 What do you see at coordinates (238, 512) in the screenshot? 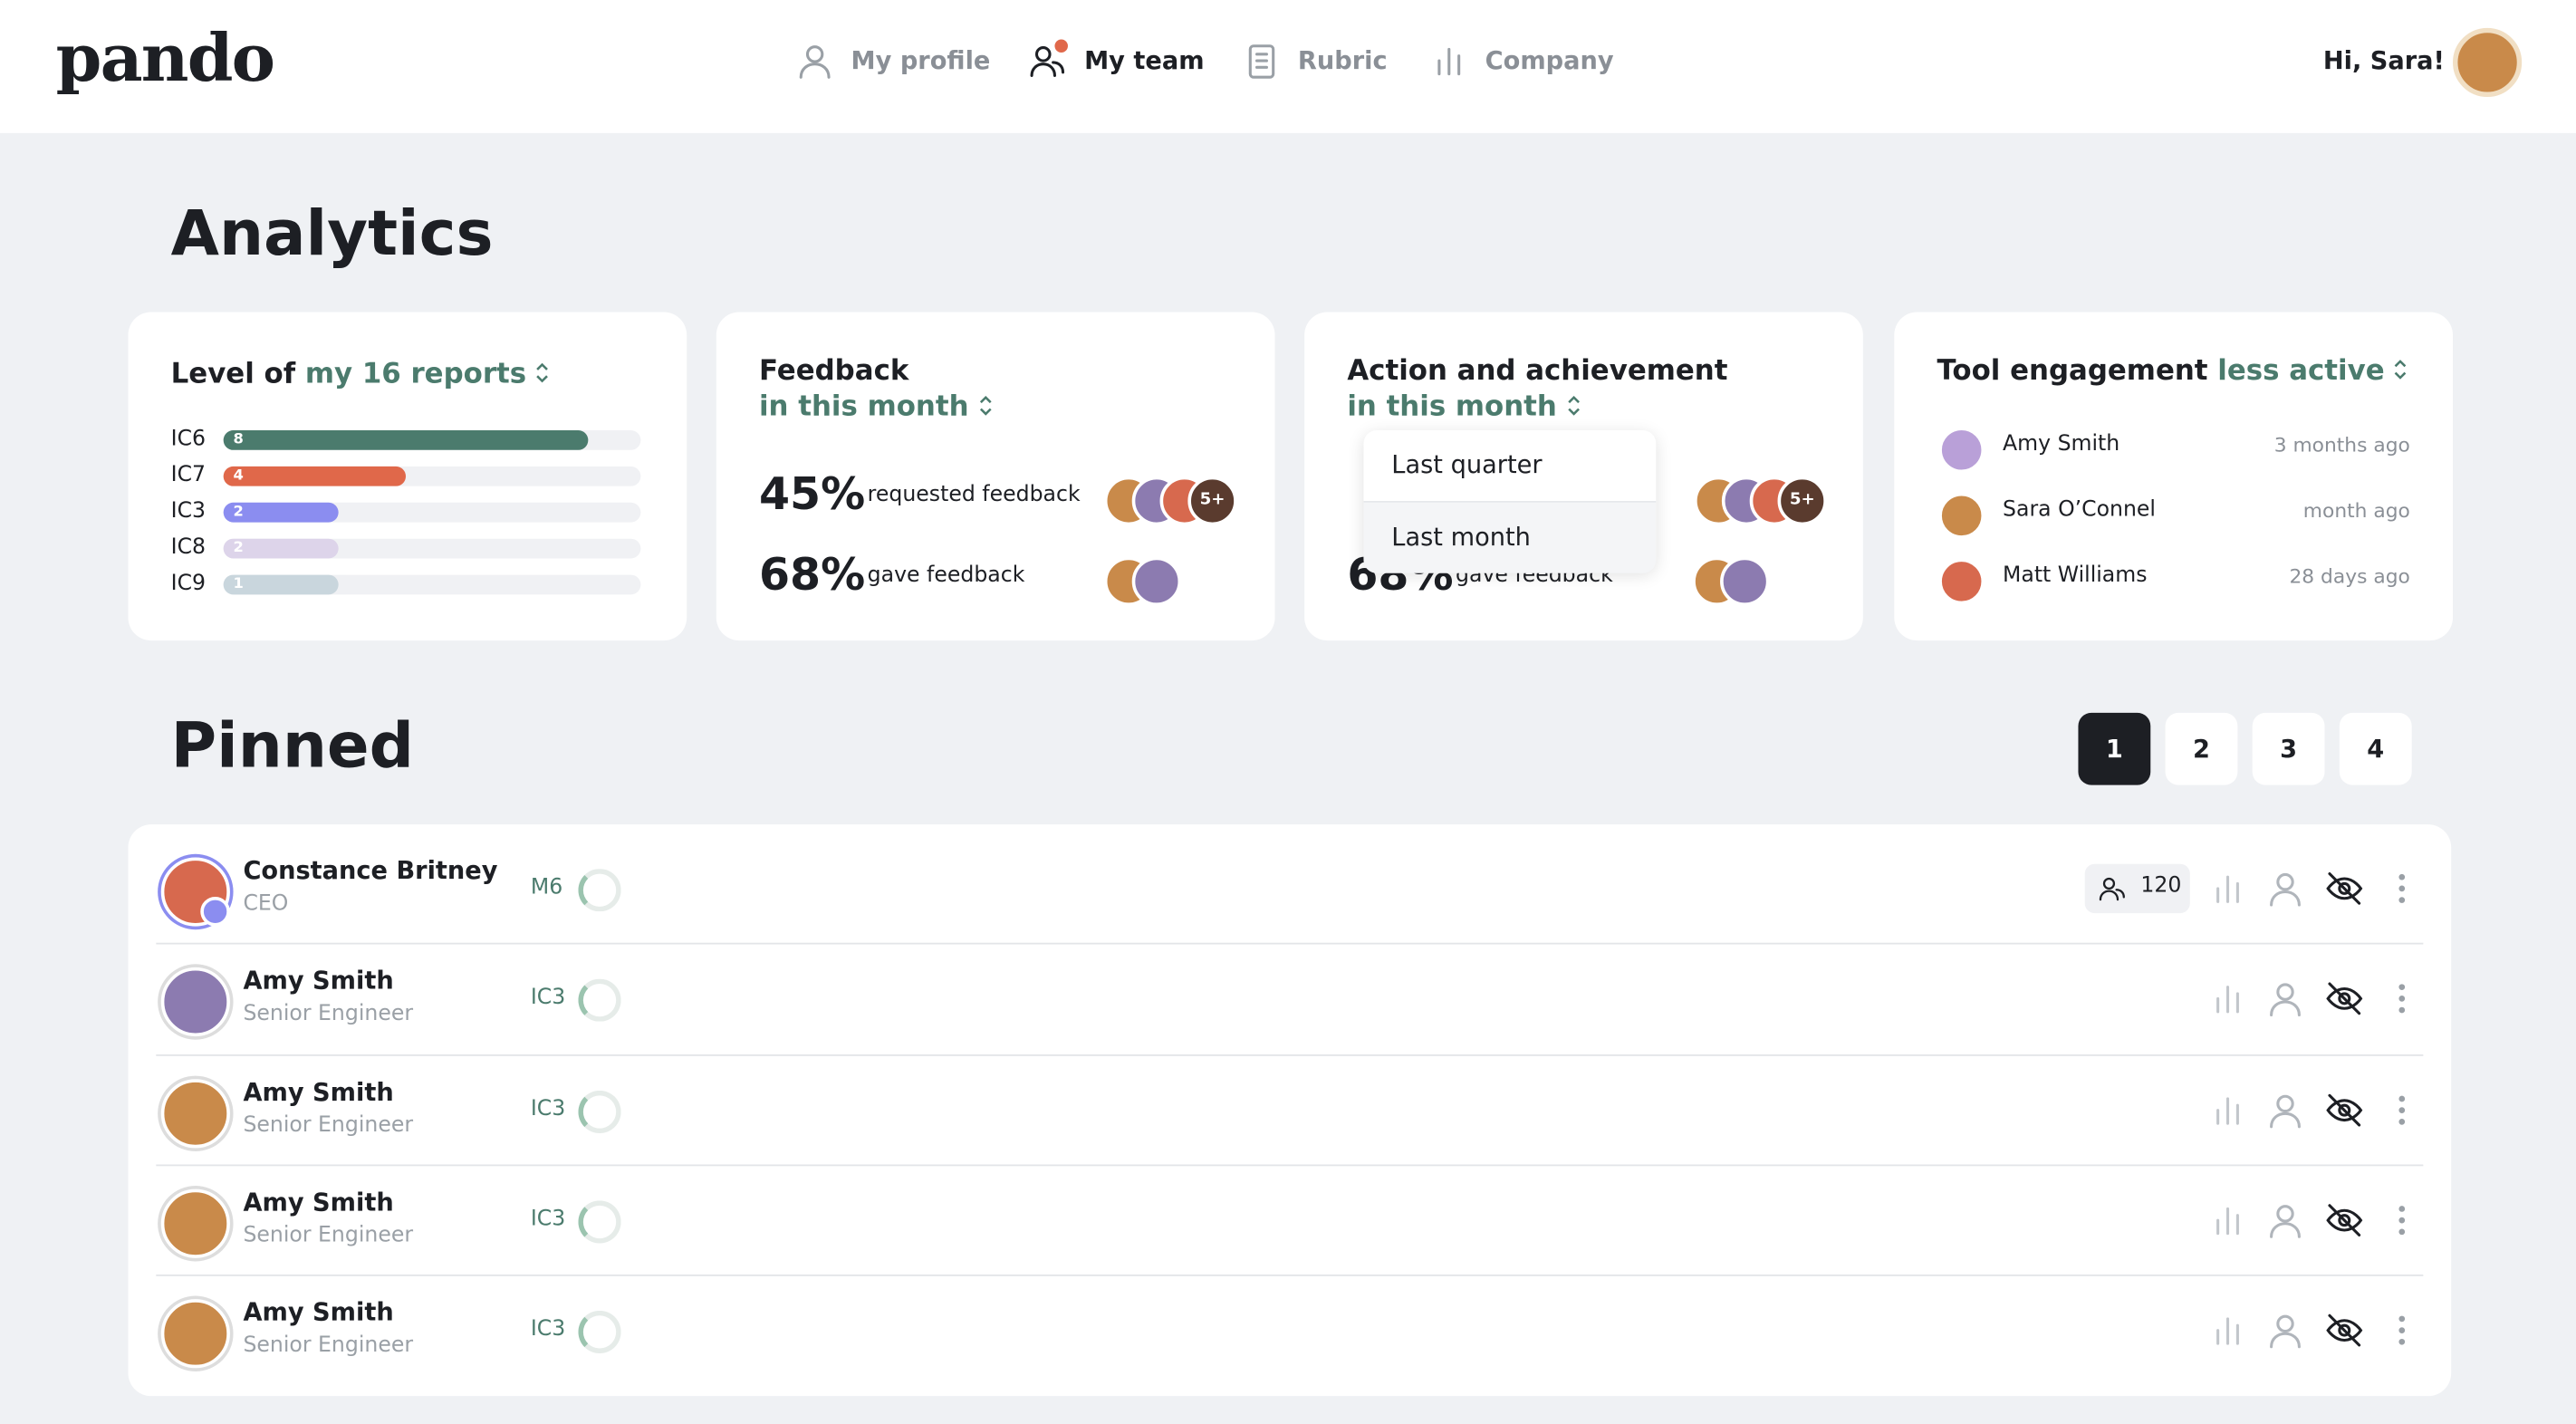
I see `bar-count: 2` at bounding box center [238, 512].